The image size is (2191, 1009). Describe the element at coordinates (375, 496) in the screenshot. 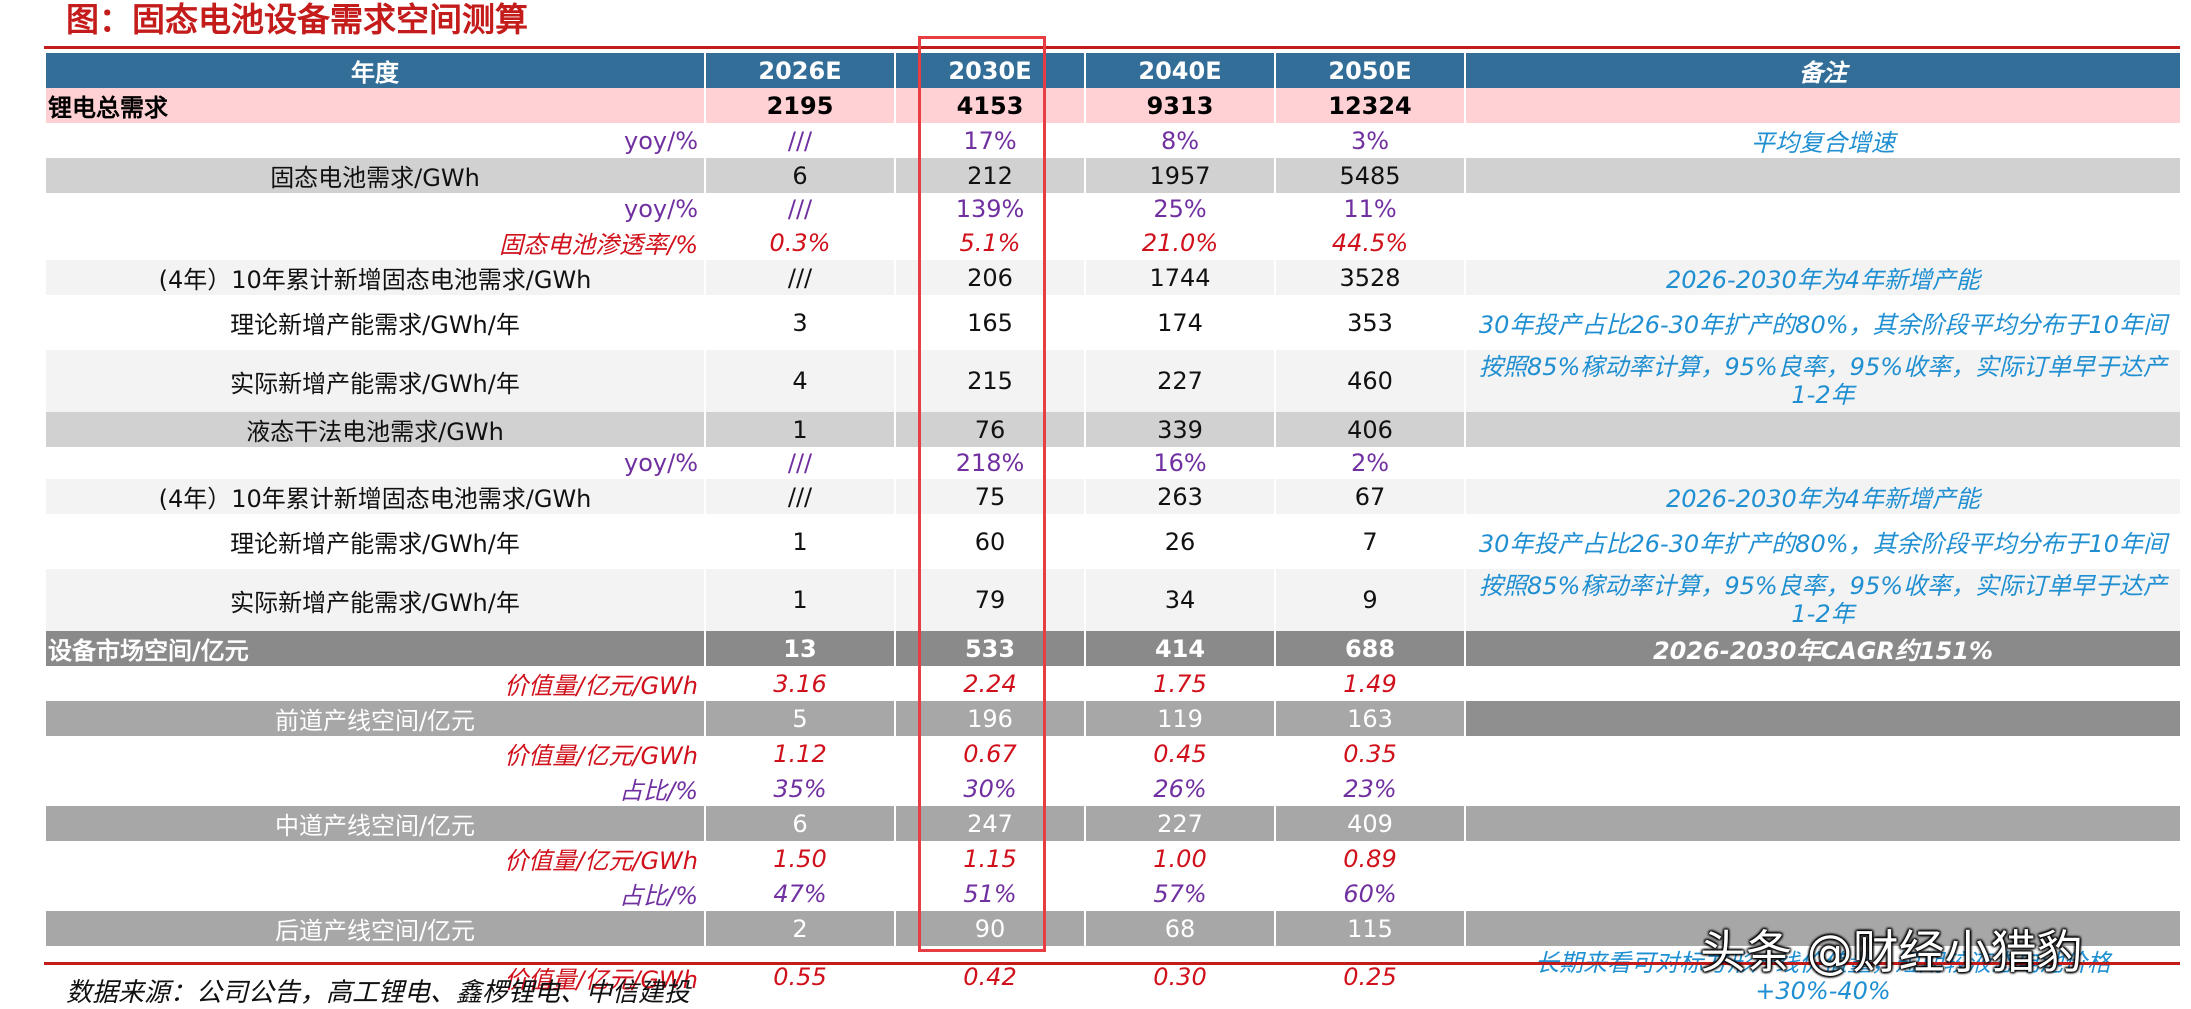

I see `row-label: (4年）10年累计新增固态电池需求/GWh` at that location.